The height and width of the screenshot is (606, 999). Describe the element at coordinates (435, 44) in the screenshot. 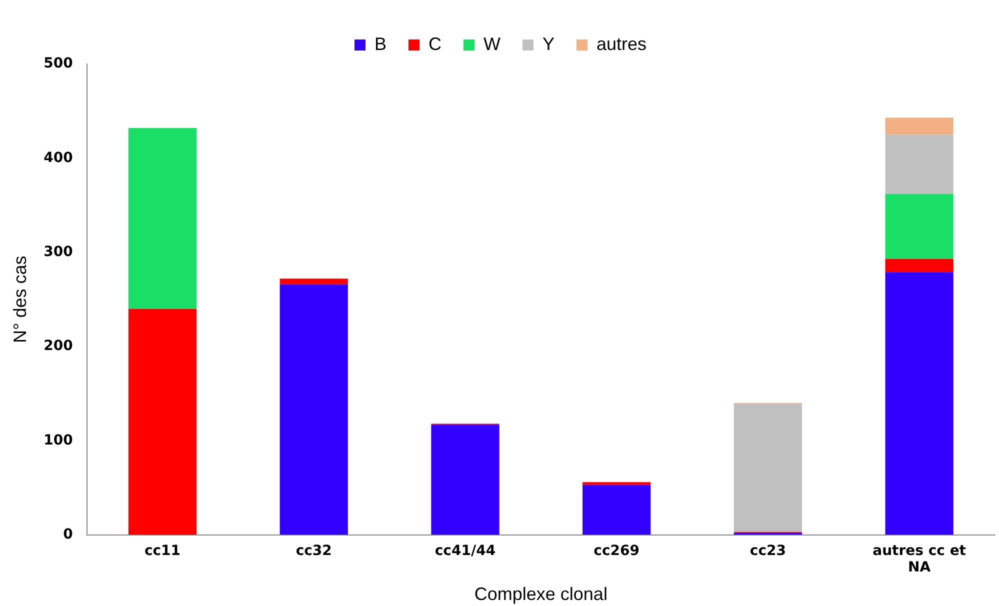

I see `legend-label: C` at that location.